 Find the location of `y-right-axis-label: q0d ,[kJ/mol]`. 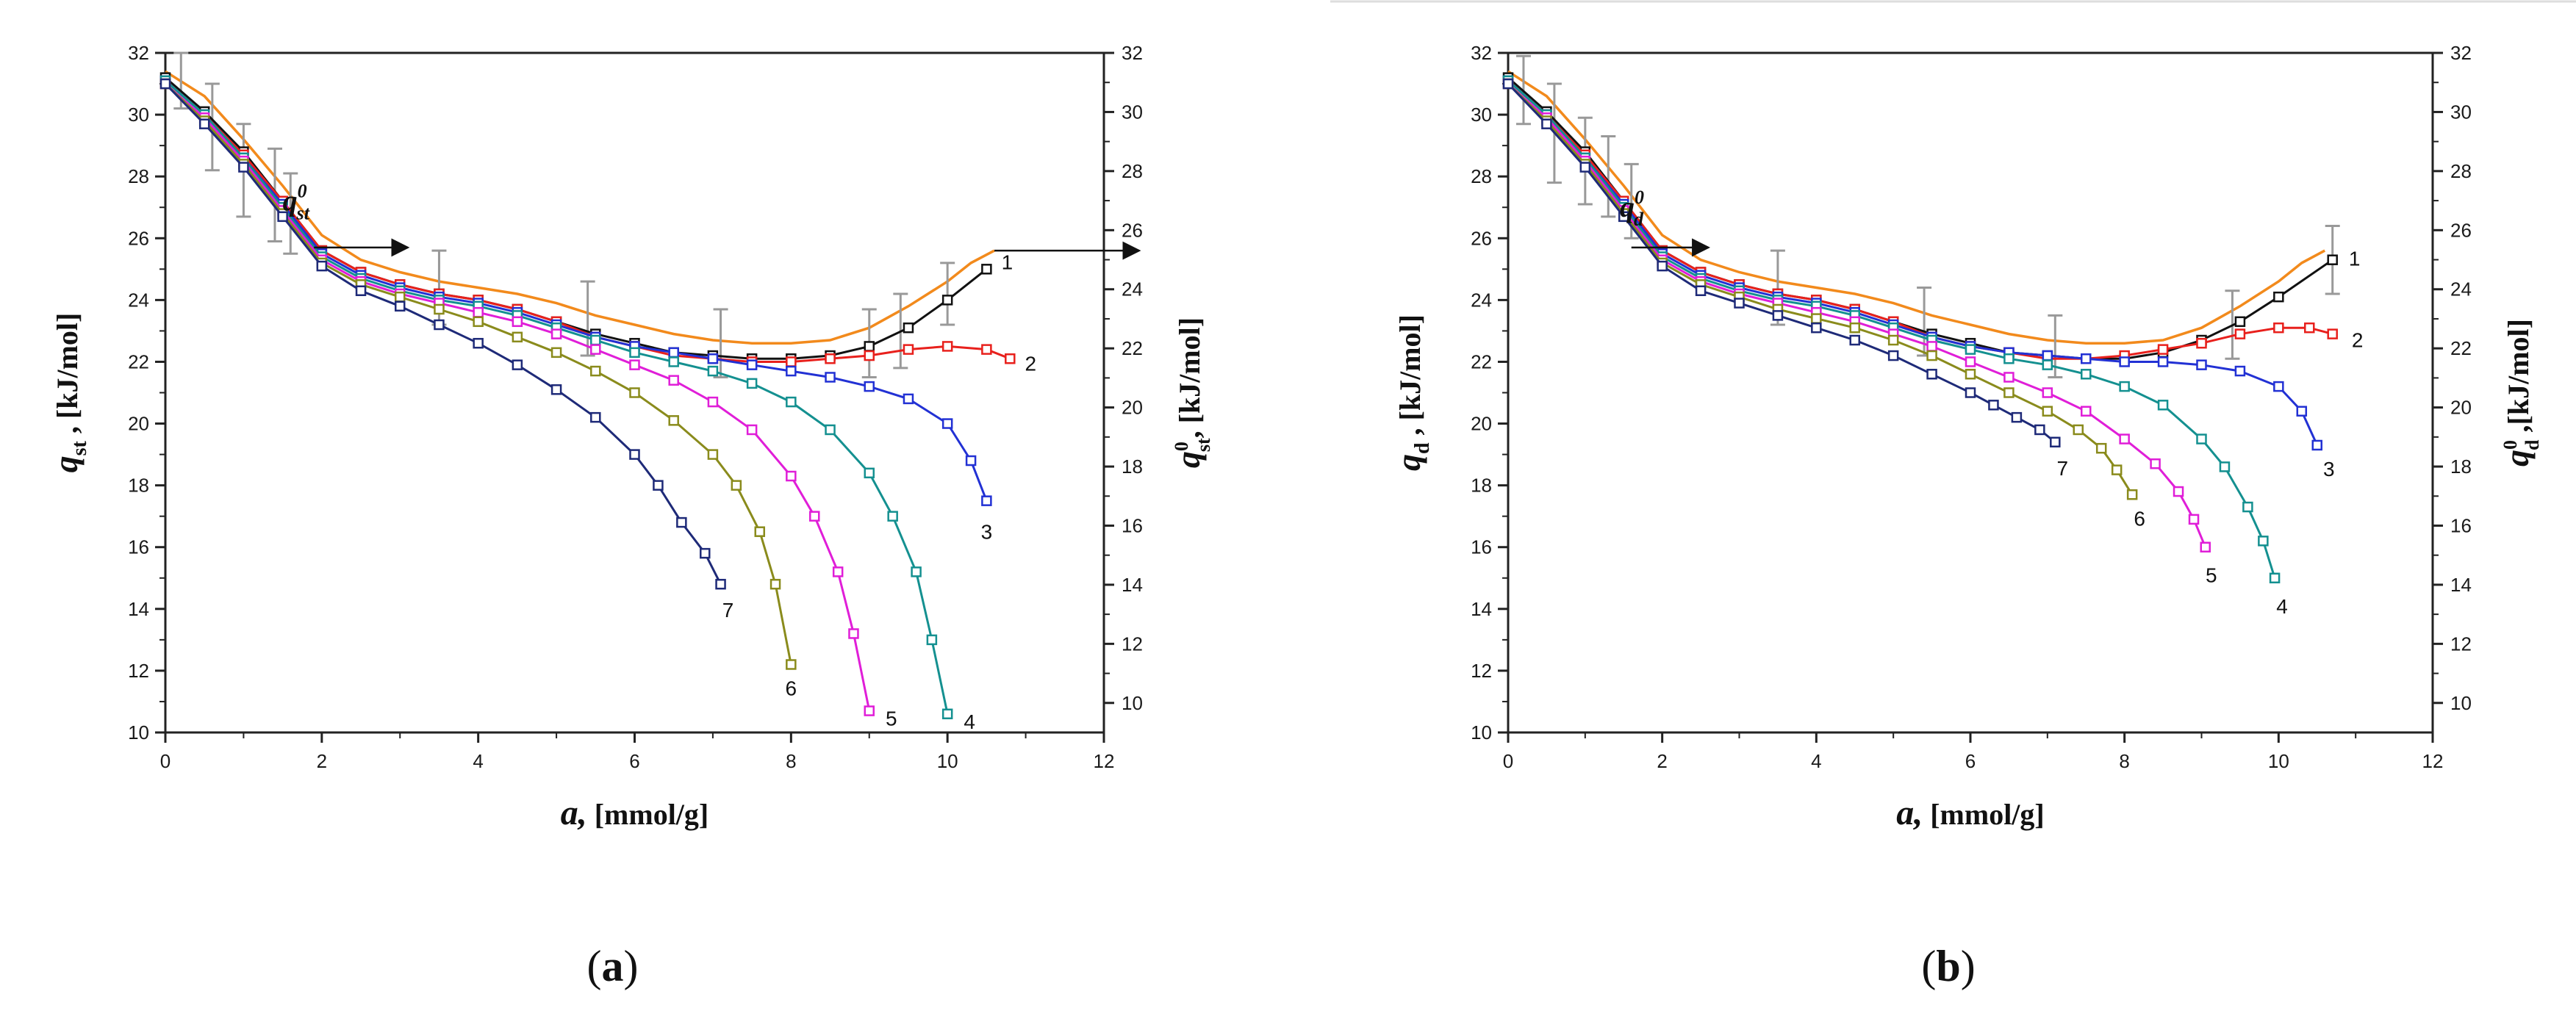

y-right-axis-label: q0d ,[kJ/mol] is located at coordinates (2520, 393).